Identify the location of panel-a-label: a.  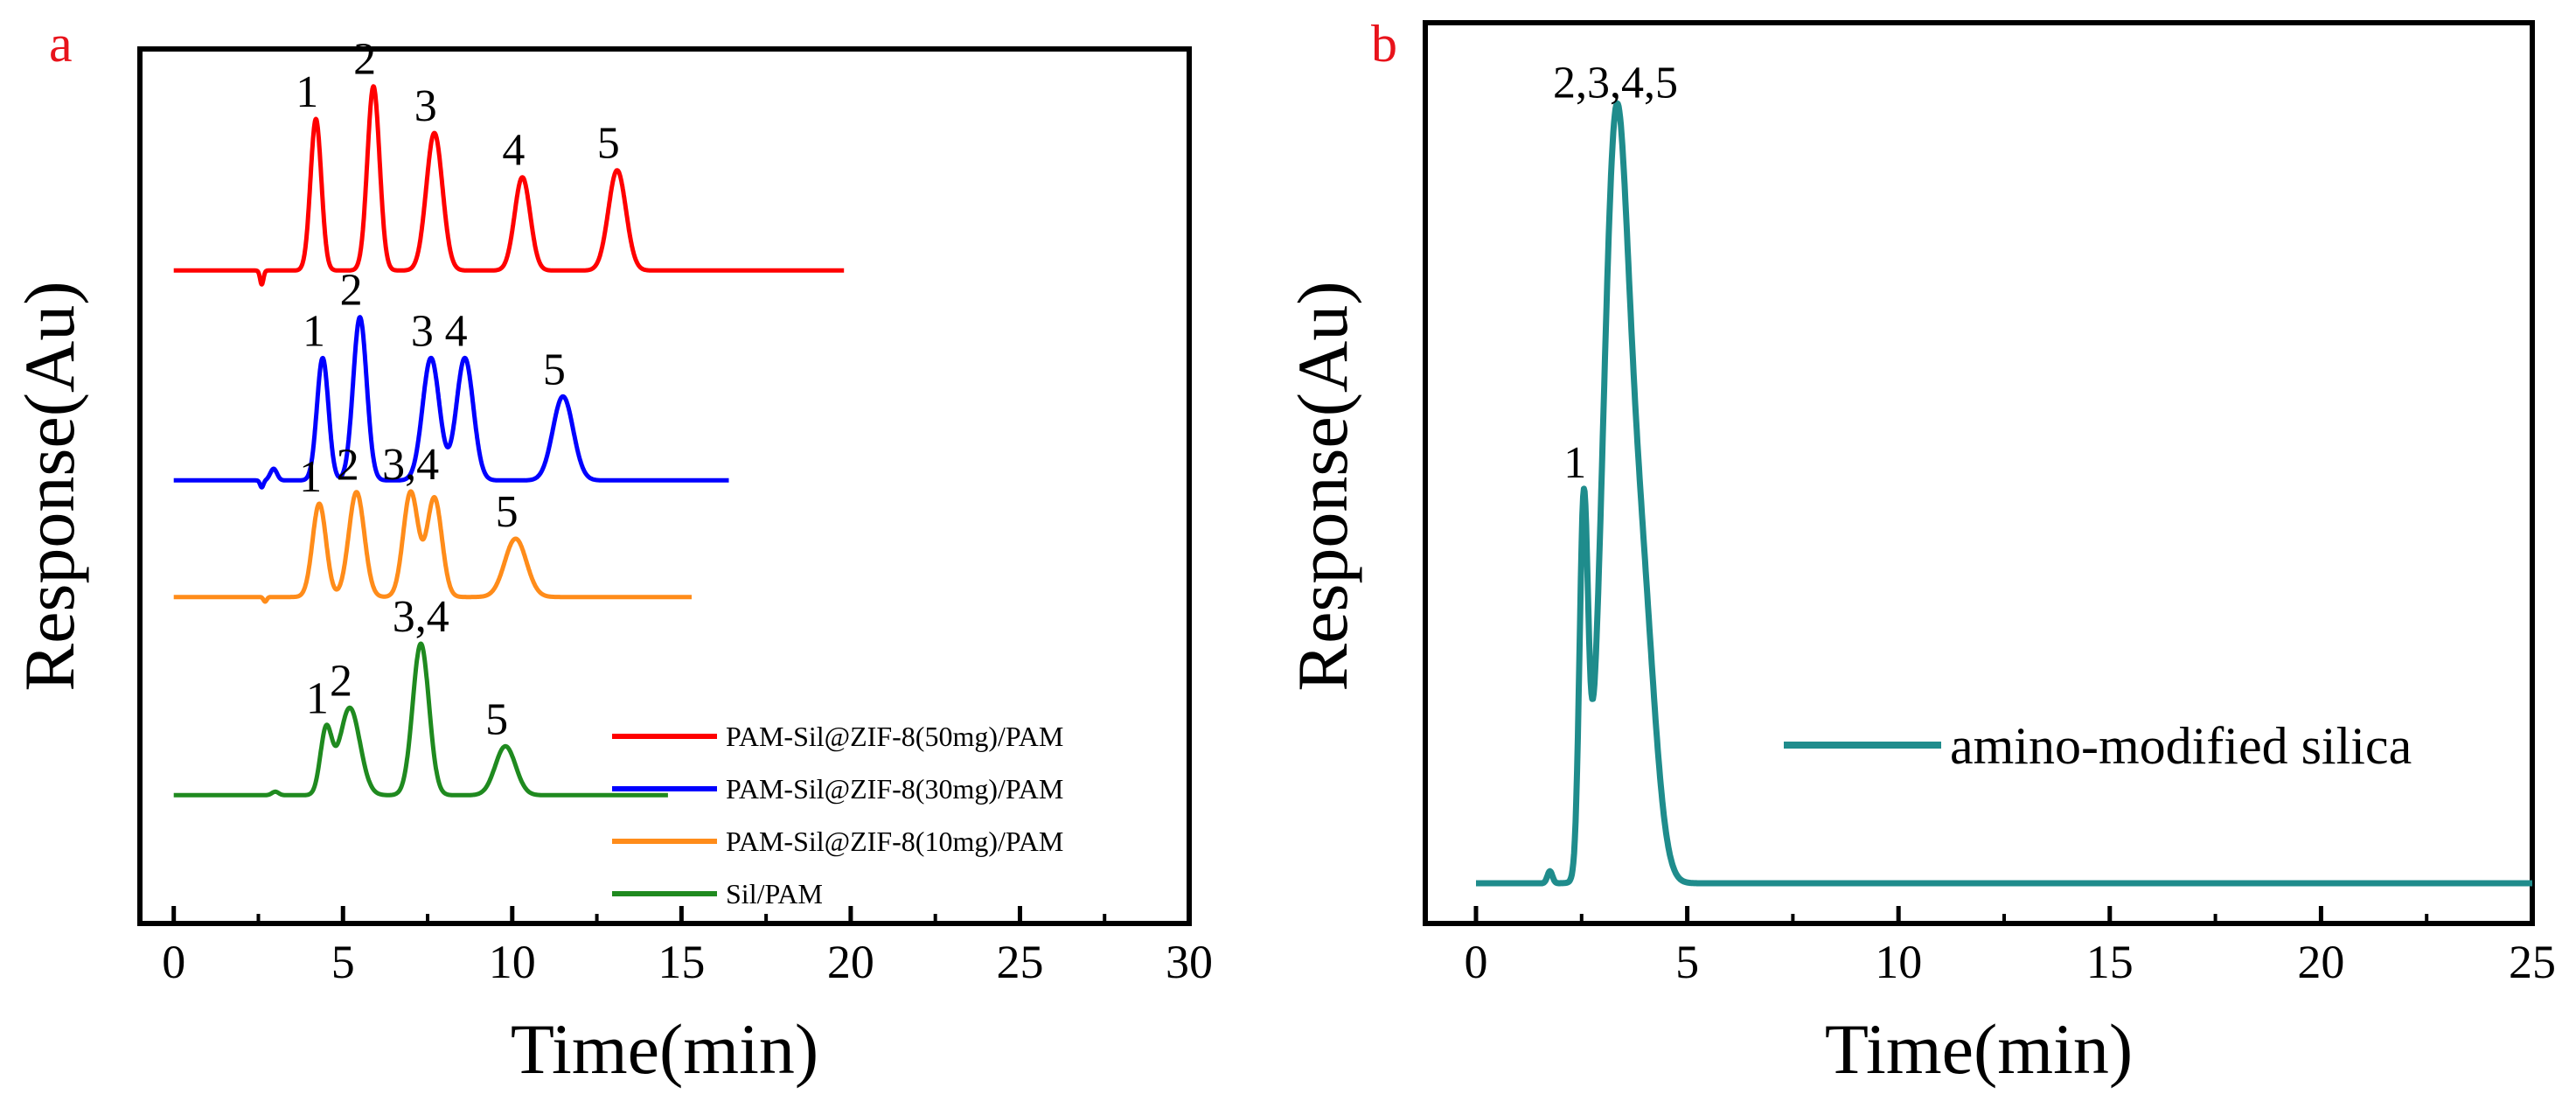
(61, 44).